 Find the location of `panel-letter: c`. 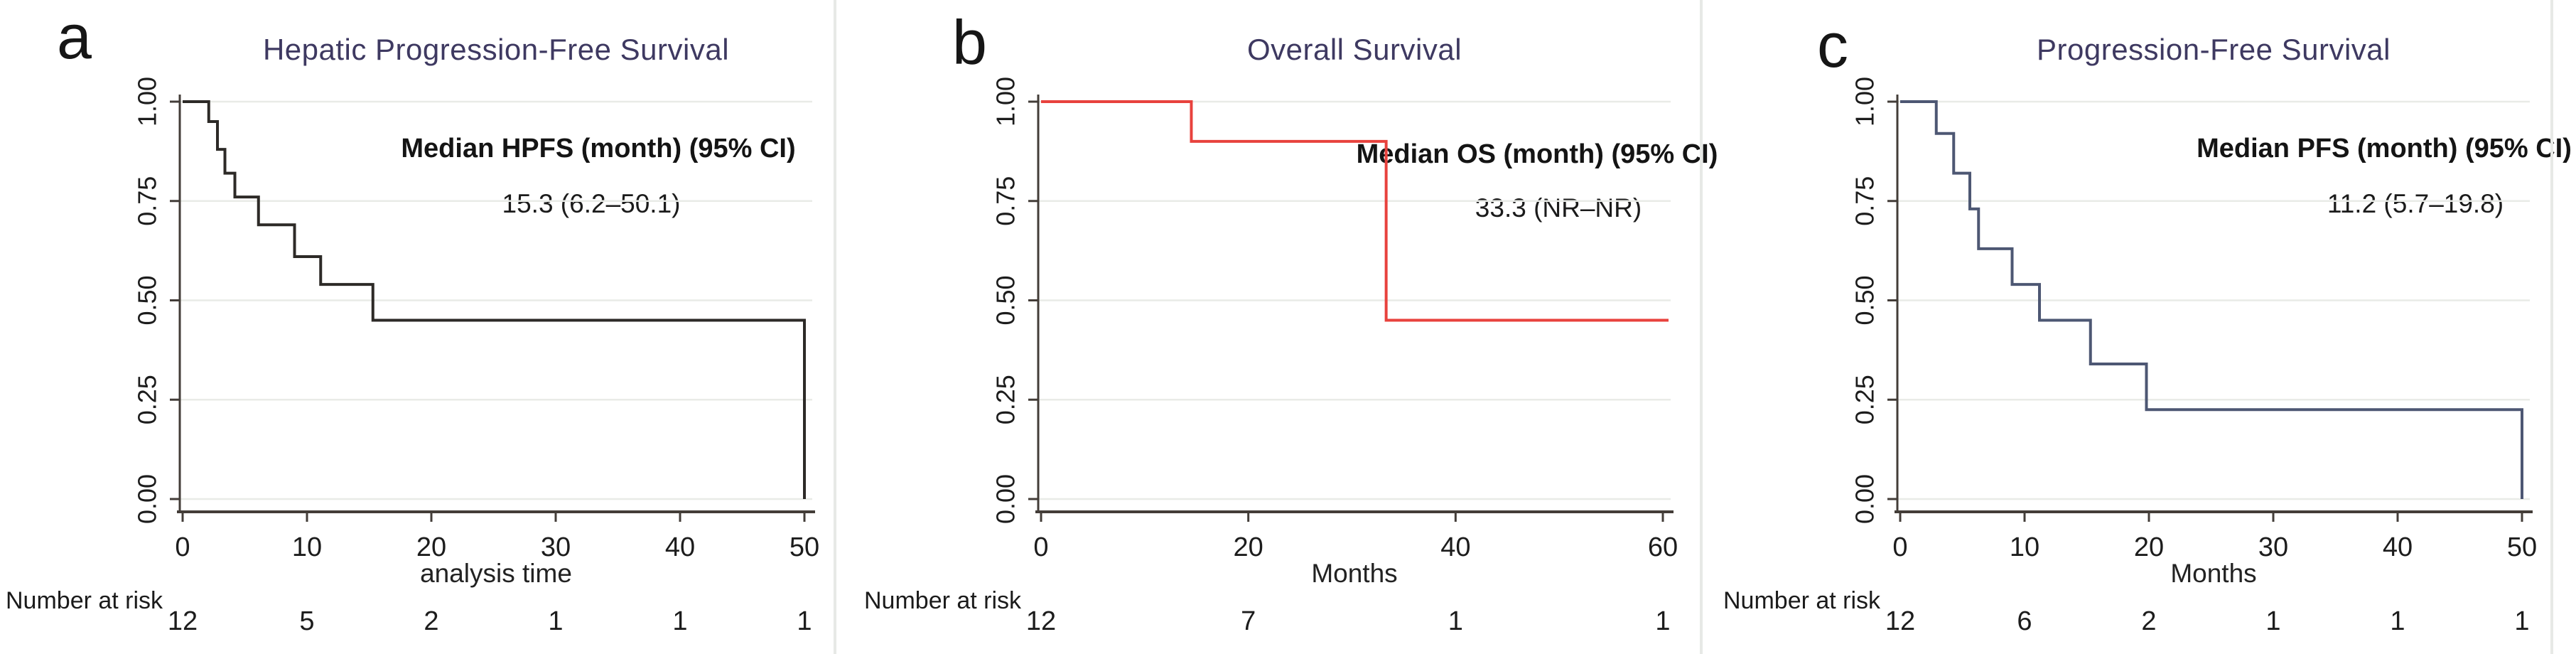

panel-letter: c is located at coordinates (1832, 45).